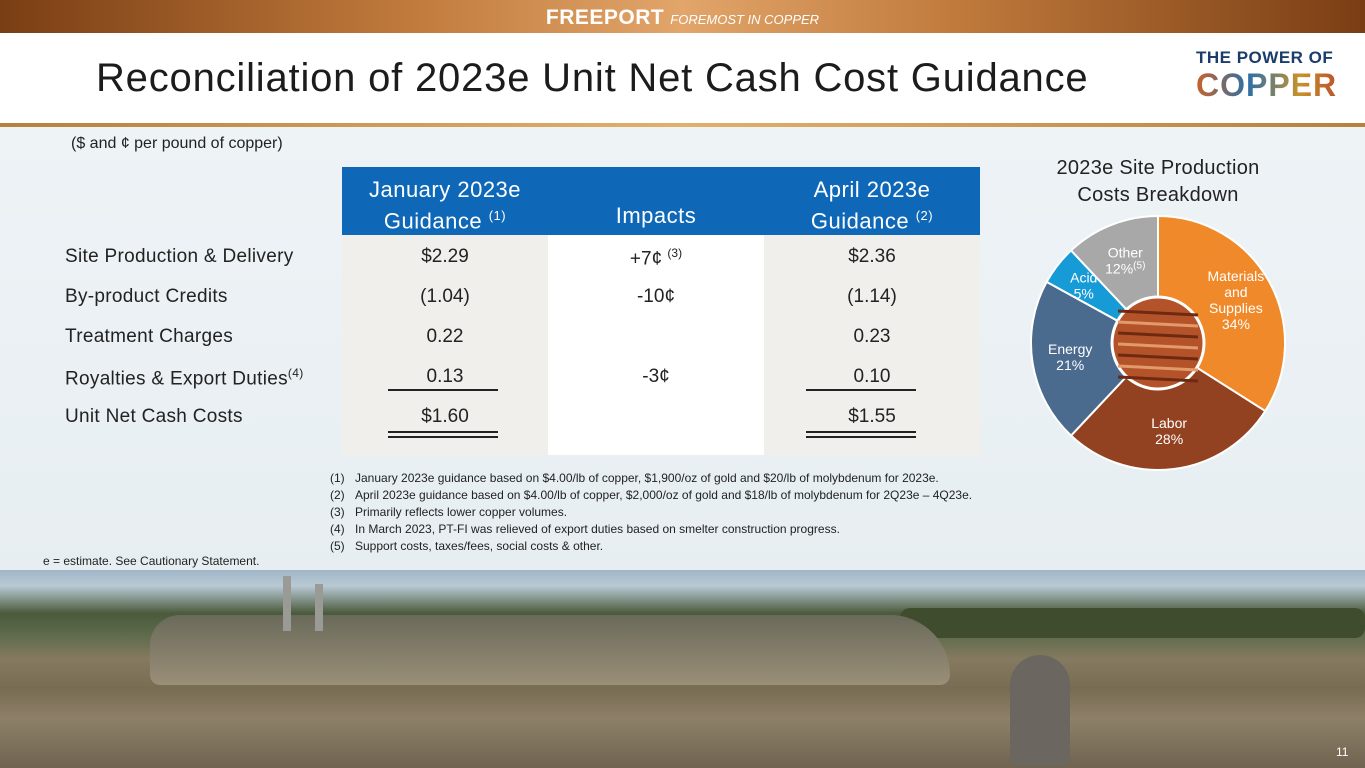 Image resolution: width=1365 pixels, height=768 pixels. I want to click on brand-wordmark: FREEPORT FOREMOST IN COPPER, so click(682, 18).